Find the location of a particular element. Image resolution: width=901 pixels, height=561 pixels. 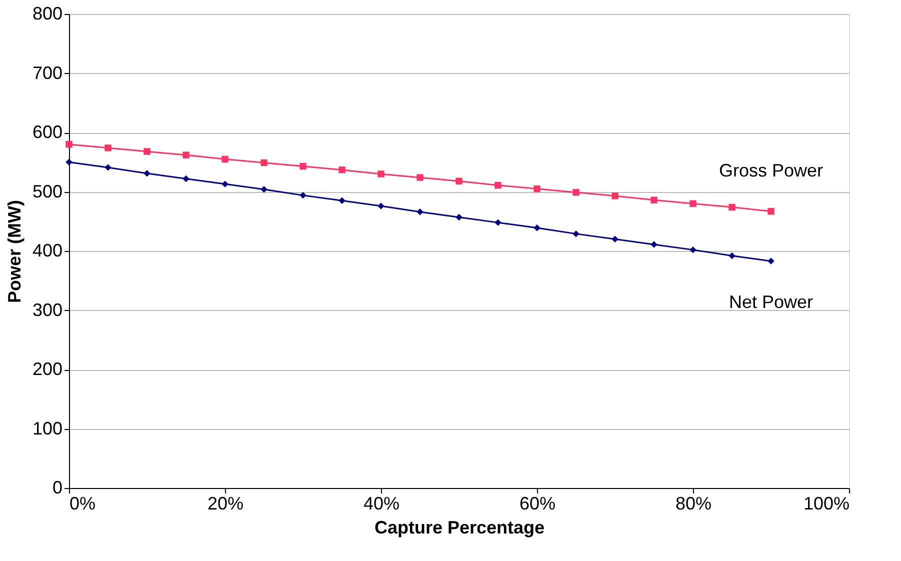

y-tick-label: 300 is located at coordinates (47, 310).